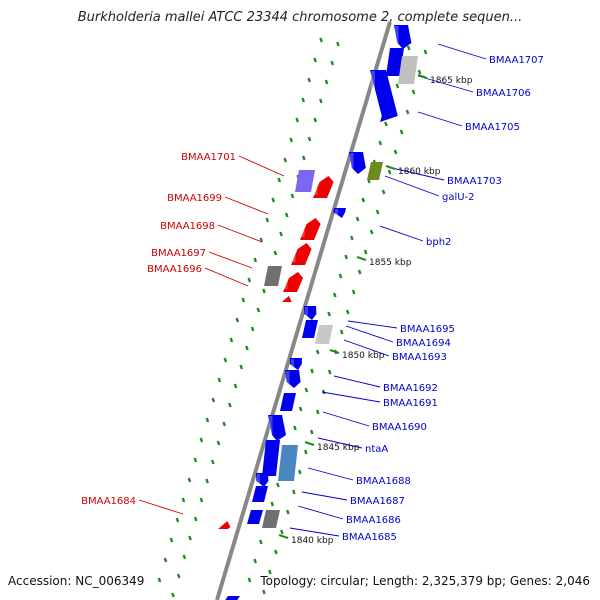 This screenshot has width=600, height=600. Describe the element at coordinates (323, 187) in the screenshot. I see `gene-bmaa1701` at that location.